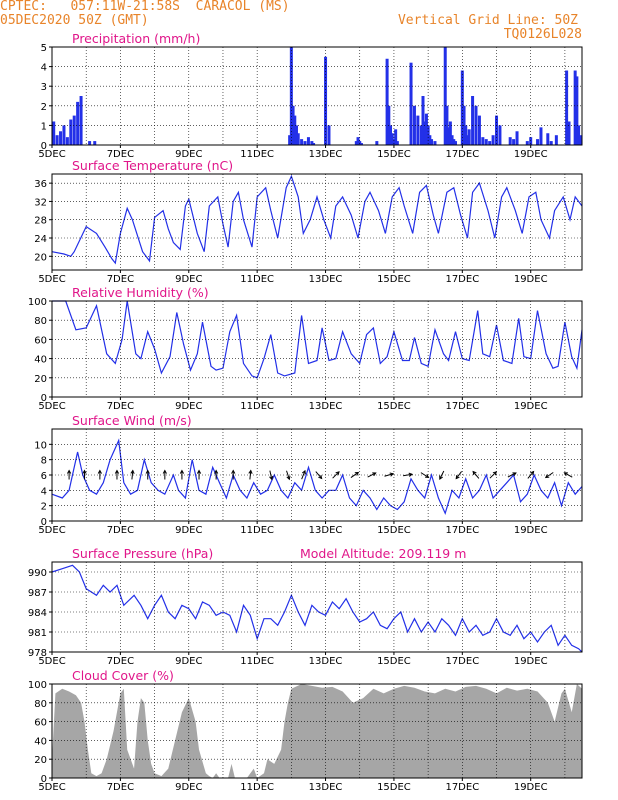 Image resolution: width=618 pixels, height=800 pixels. I want to click on panel-title: Surface Temperature (nC), so click(152, 165).